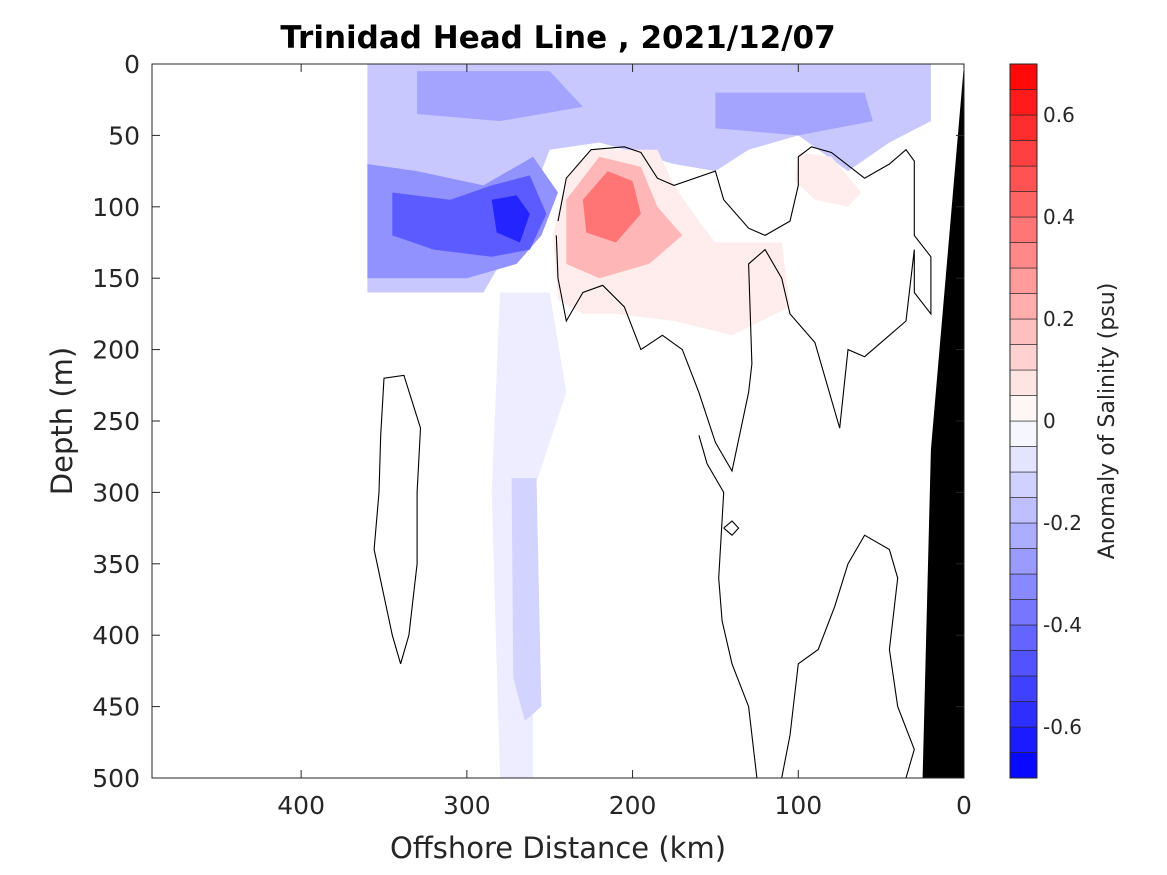 The image size is (1167, 875). What do you see at coordinates (633, 805) in the screenshot?
I see `x-tick-label: 200` at bounding box center [633, 805].